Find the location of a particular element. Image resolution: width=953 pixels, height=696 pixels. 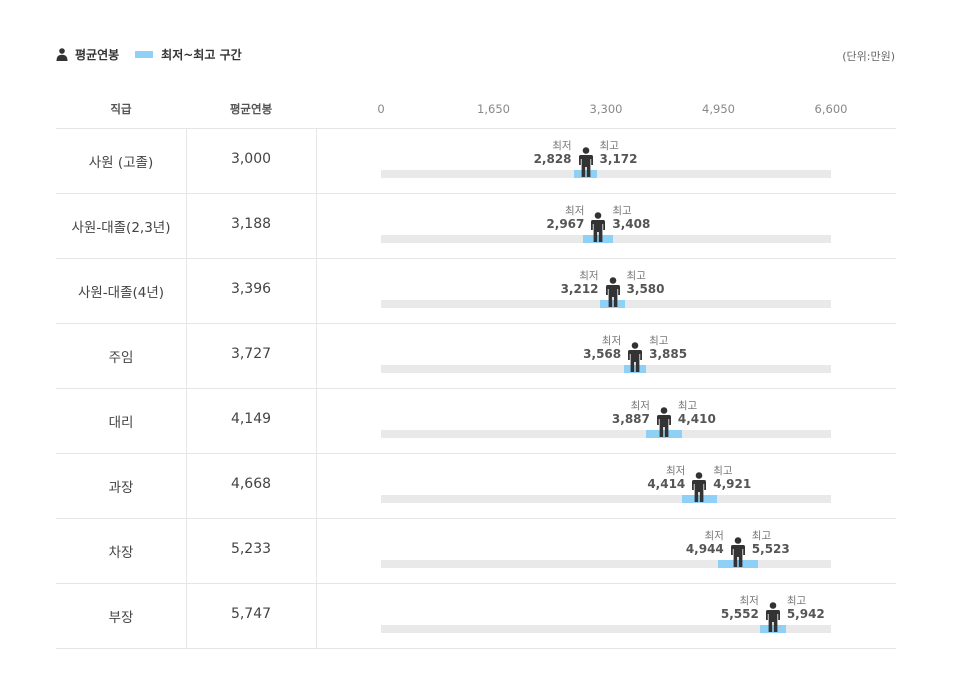

salary-cell: 4,668 is located at coordinates (251, 484).